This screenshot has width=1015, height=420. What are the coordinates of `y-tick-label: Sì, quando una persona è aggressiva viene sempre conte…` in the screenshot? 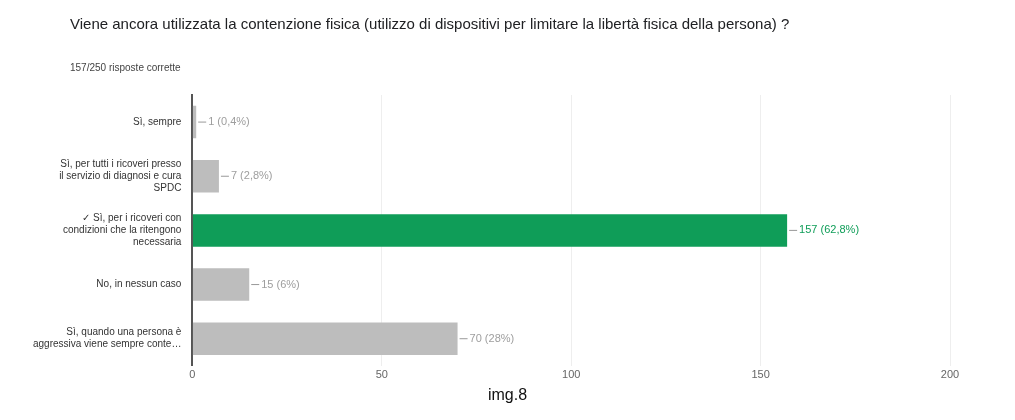 It's located at (107, 338).